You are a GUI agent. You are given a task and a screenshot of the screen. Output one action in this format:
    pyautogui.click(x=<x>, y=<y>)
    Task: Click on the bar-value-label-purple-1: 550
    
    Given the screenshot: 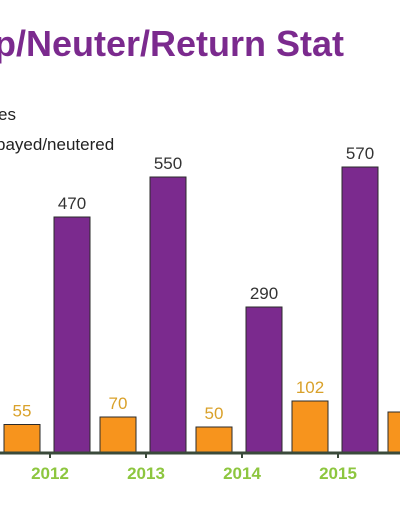 What is the action you would take?
    pyautogui.click(x=168, y=163)
    